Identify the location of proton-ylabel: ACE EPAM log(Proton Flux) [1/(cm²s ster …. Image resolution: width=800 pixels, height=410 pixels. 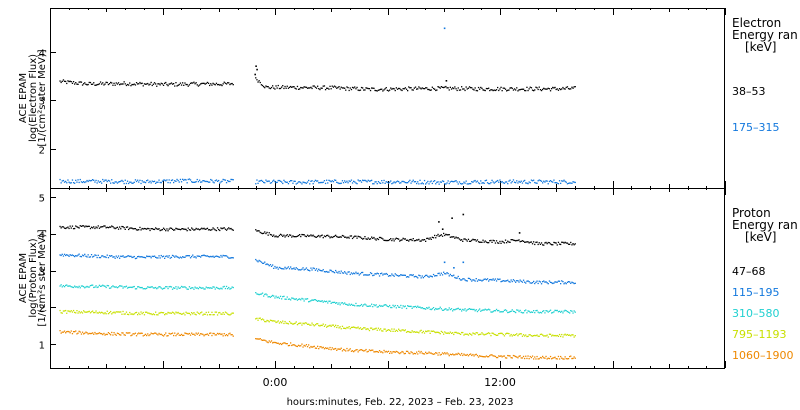
(33, 277).